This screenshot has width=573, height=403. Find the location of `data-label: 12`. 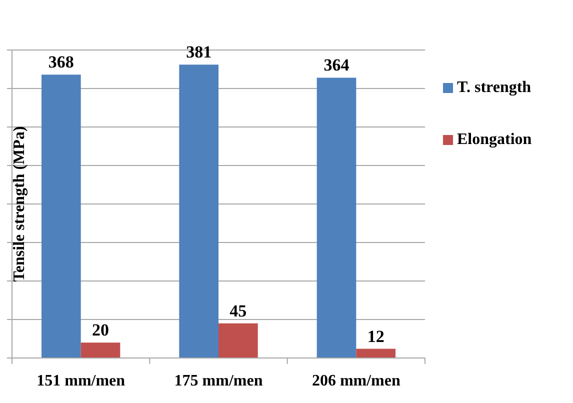

data-label: 12 is located at coordinates (375, 336).